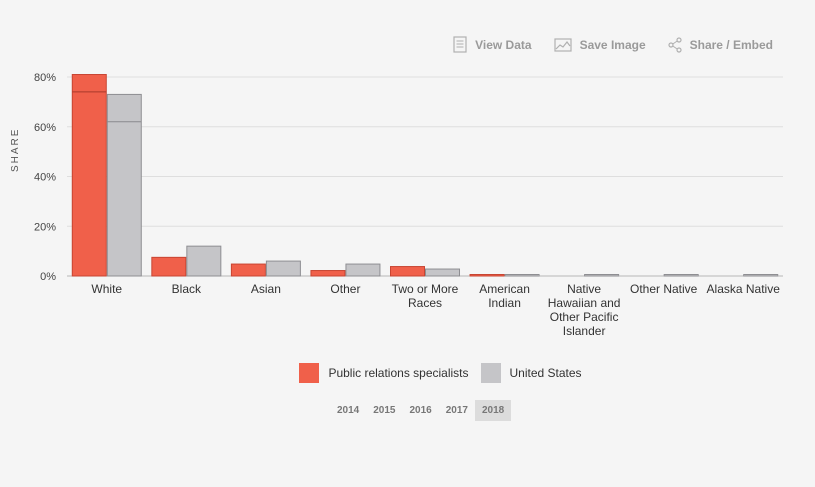 This screenshot has height=487, width=815. Describe the element at coordinates (460, 44) in the screenshot. I see `document-icon` at that location.